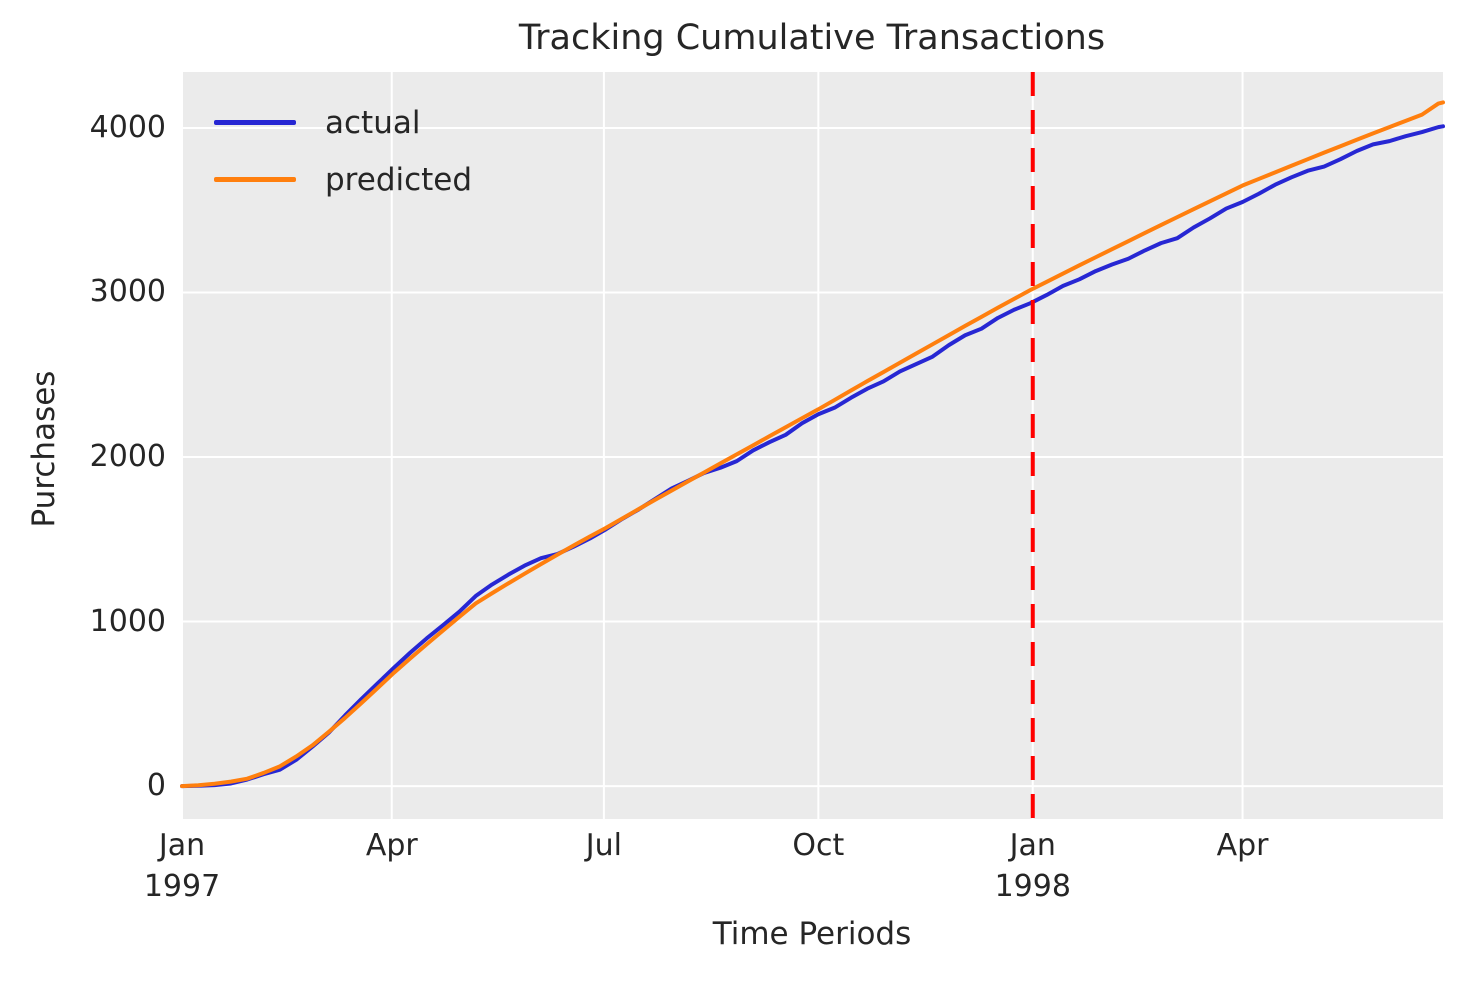 The width and height of the screenshot is (1463, 983). Describe the element at coordinates (399, 179) in the screenshot. I see `legend-label-predicted: predicted` at that location.